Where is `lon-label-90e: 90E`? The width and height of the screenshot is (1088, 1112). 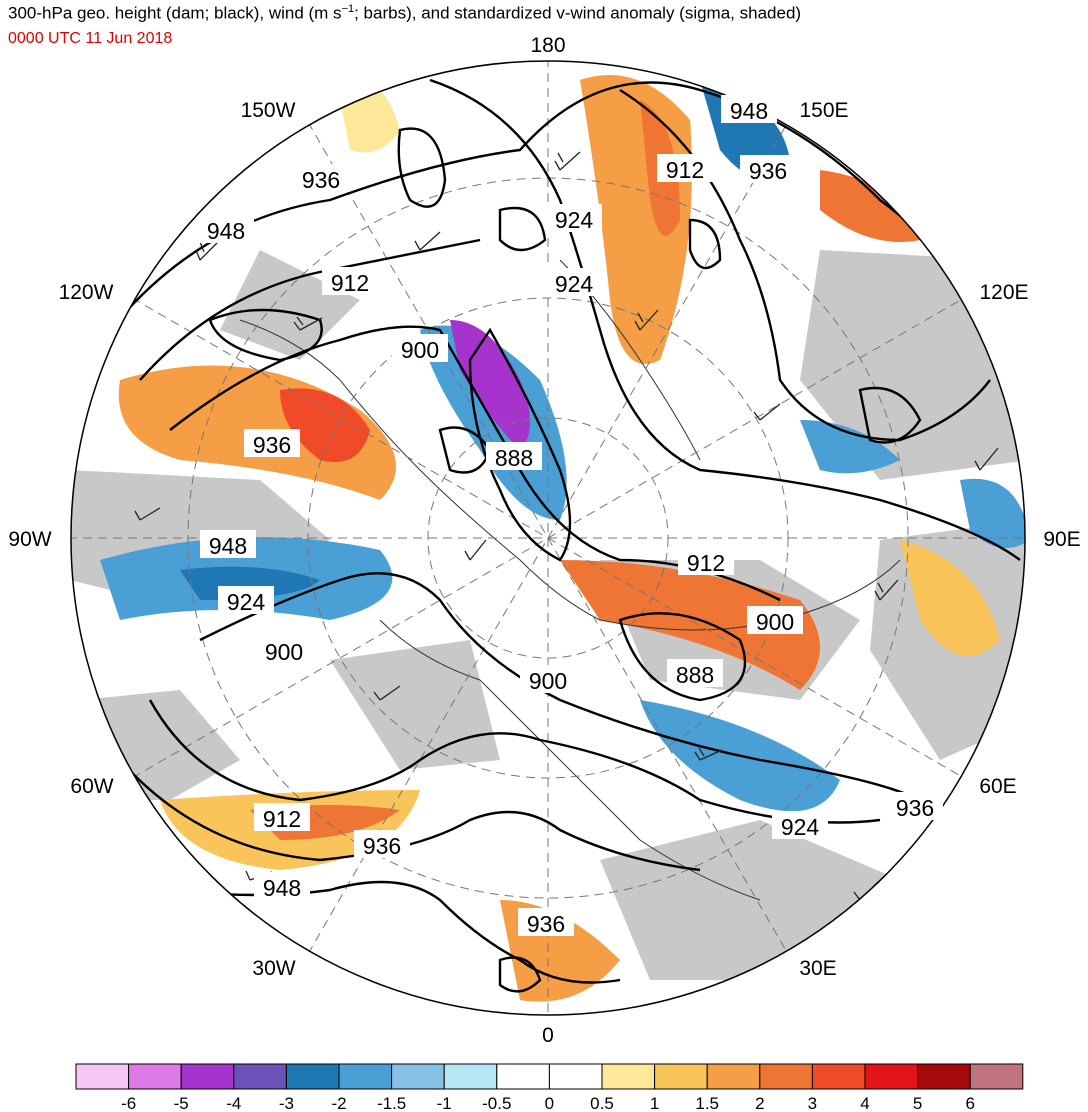 lon-label-90e: 90E is located at coordinates (1061, 539).